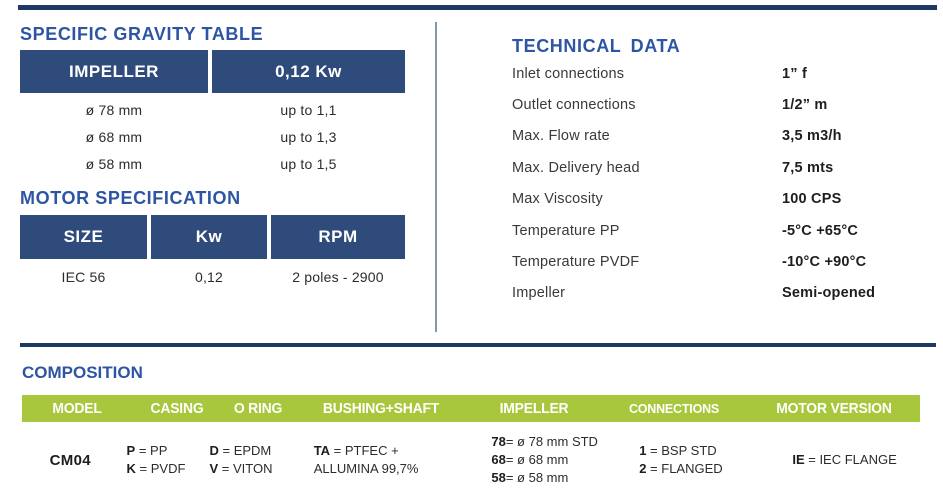 This screenshot has width=943, height=500. Describe the element at coordinates (477, 7) in the screenshot. I see `top-divider-rule` at that location.